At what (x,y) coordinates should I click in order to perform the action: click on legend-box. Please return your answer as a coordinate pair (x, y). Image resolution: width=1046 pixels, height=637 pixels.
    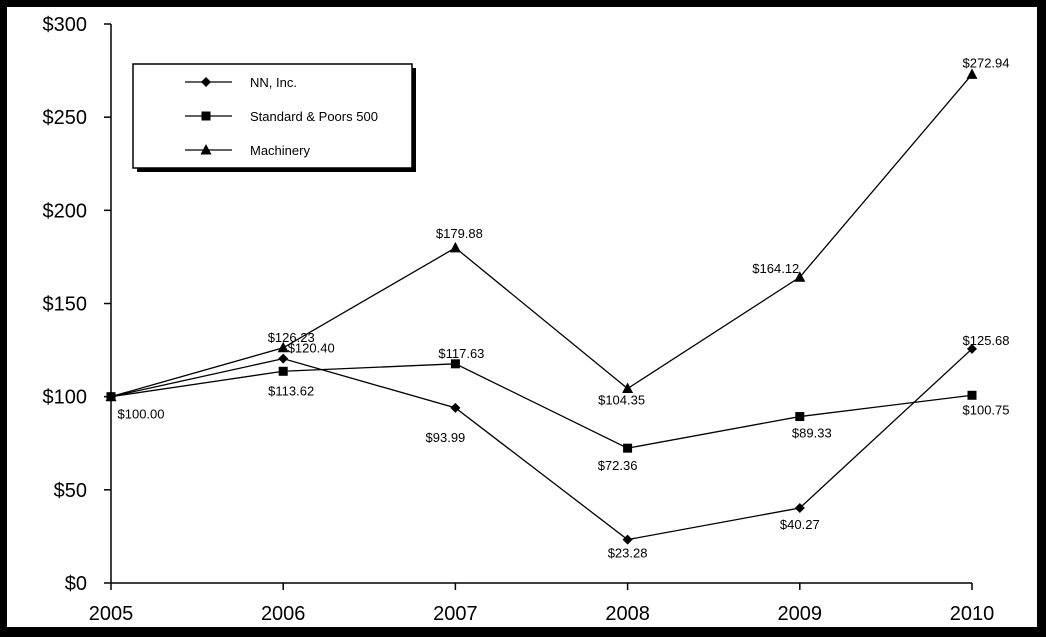
    Looking at the image, I should click on (272, 116).